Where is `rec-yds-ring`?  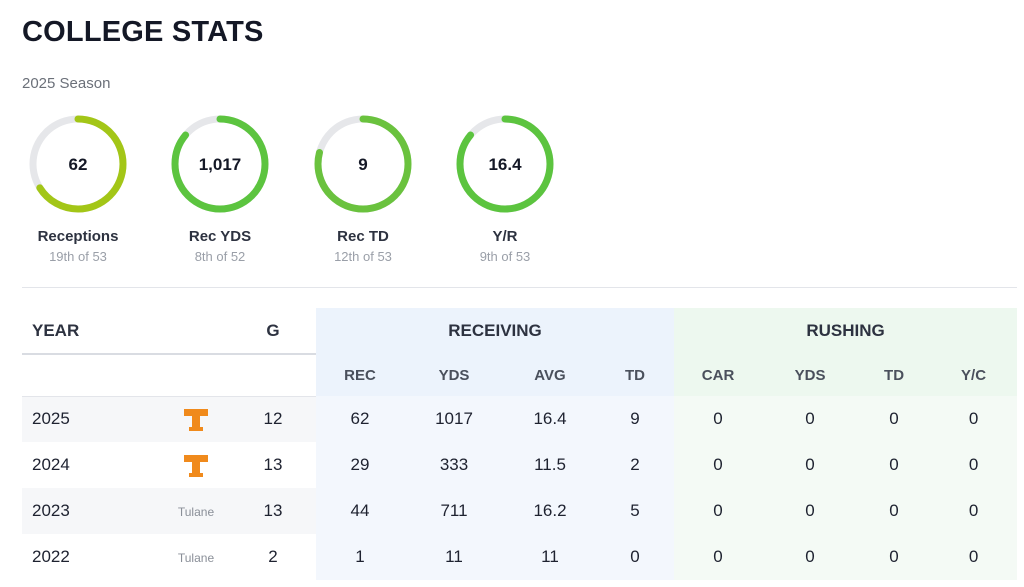 rec-yds-ring is located at coordinates (220, 164).